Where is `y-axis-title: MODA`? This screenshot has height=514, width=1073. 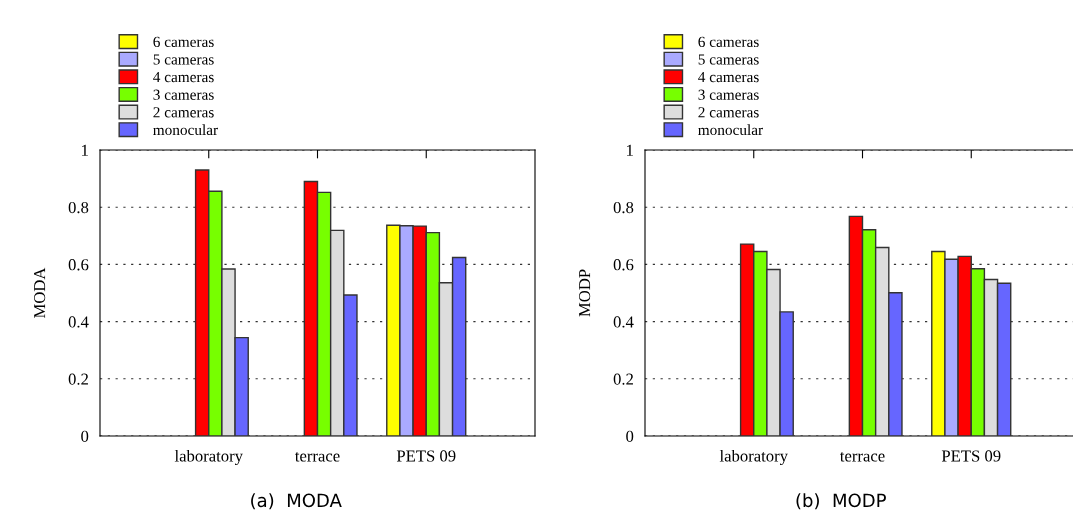
y-axis-title: MODA is located at coordinates (40, 292).